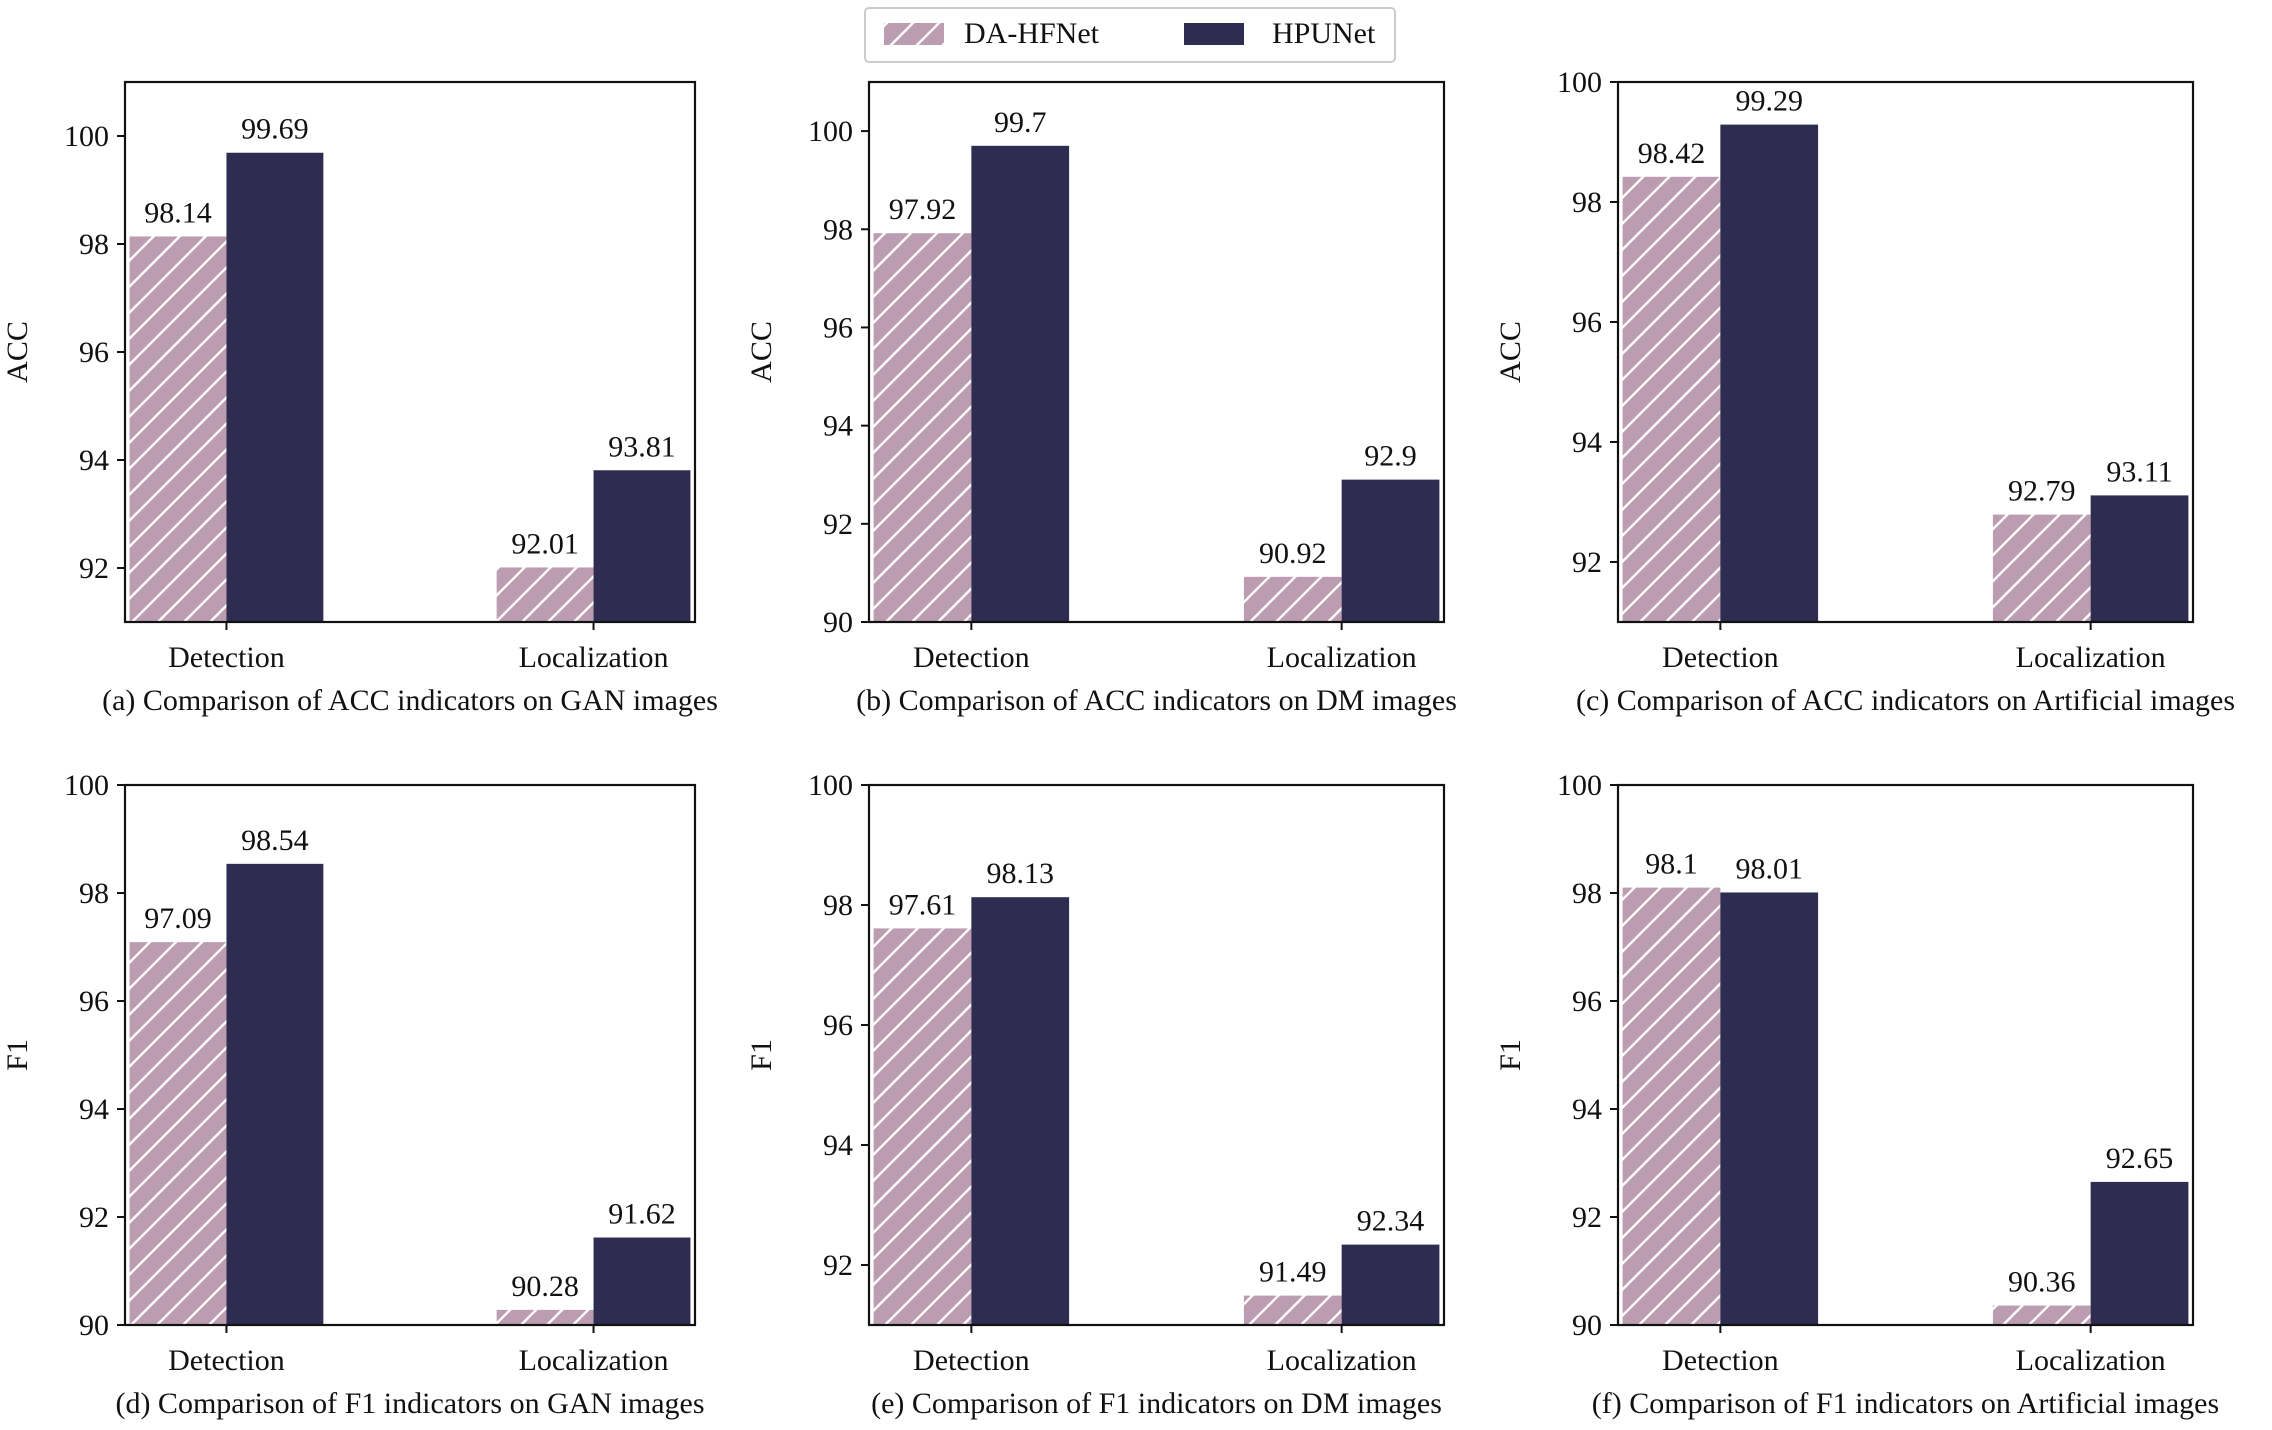 The width and height of the screenshot is (2272, 1430). I want to click on data-label-hpunet-localization: 91.62, so click(642, 1214).